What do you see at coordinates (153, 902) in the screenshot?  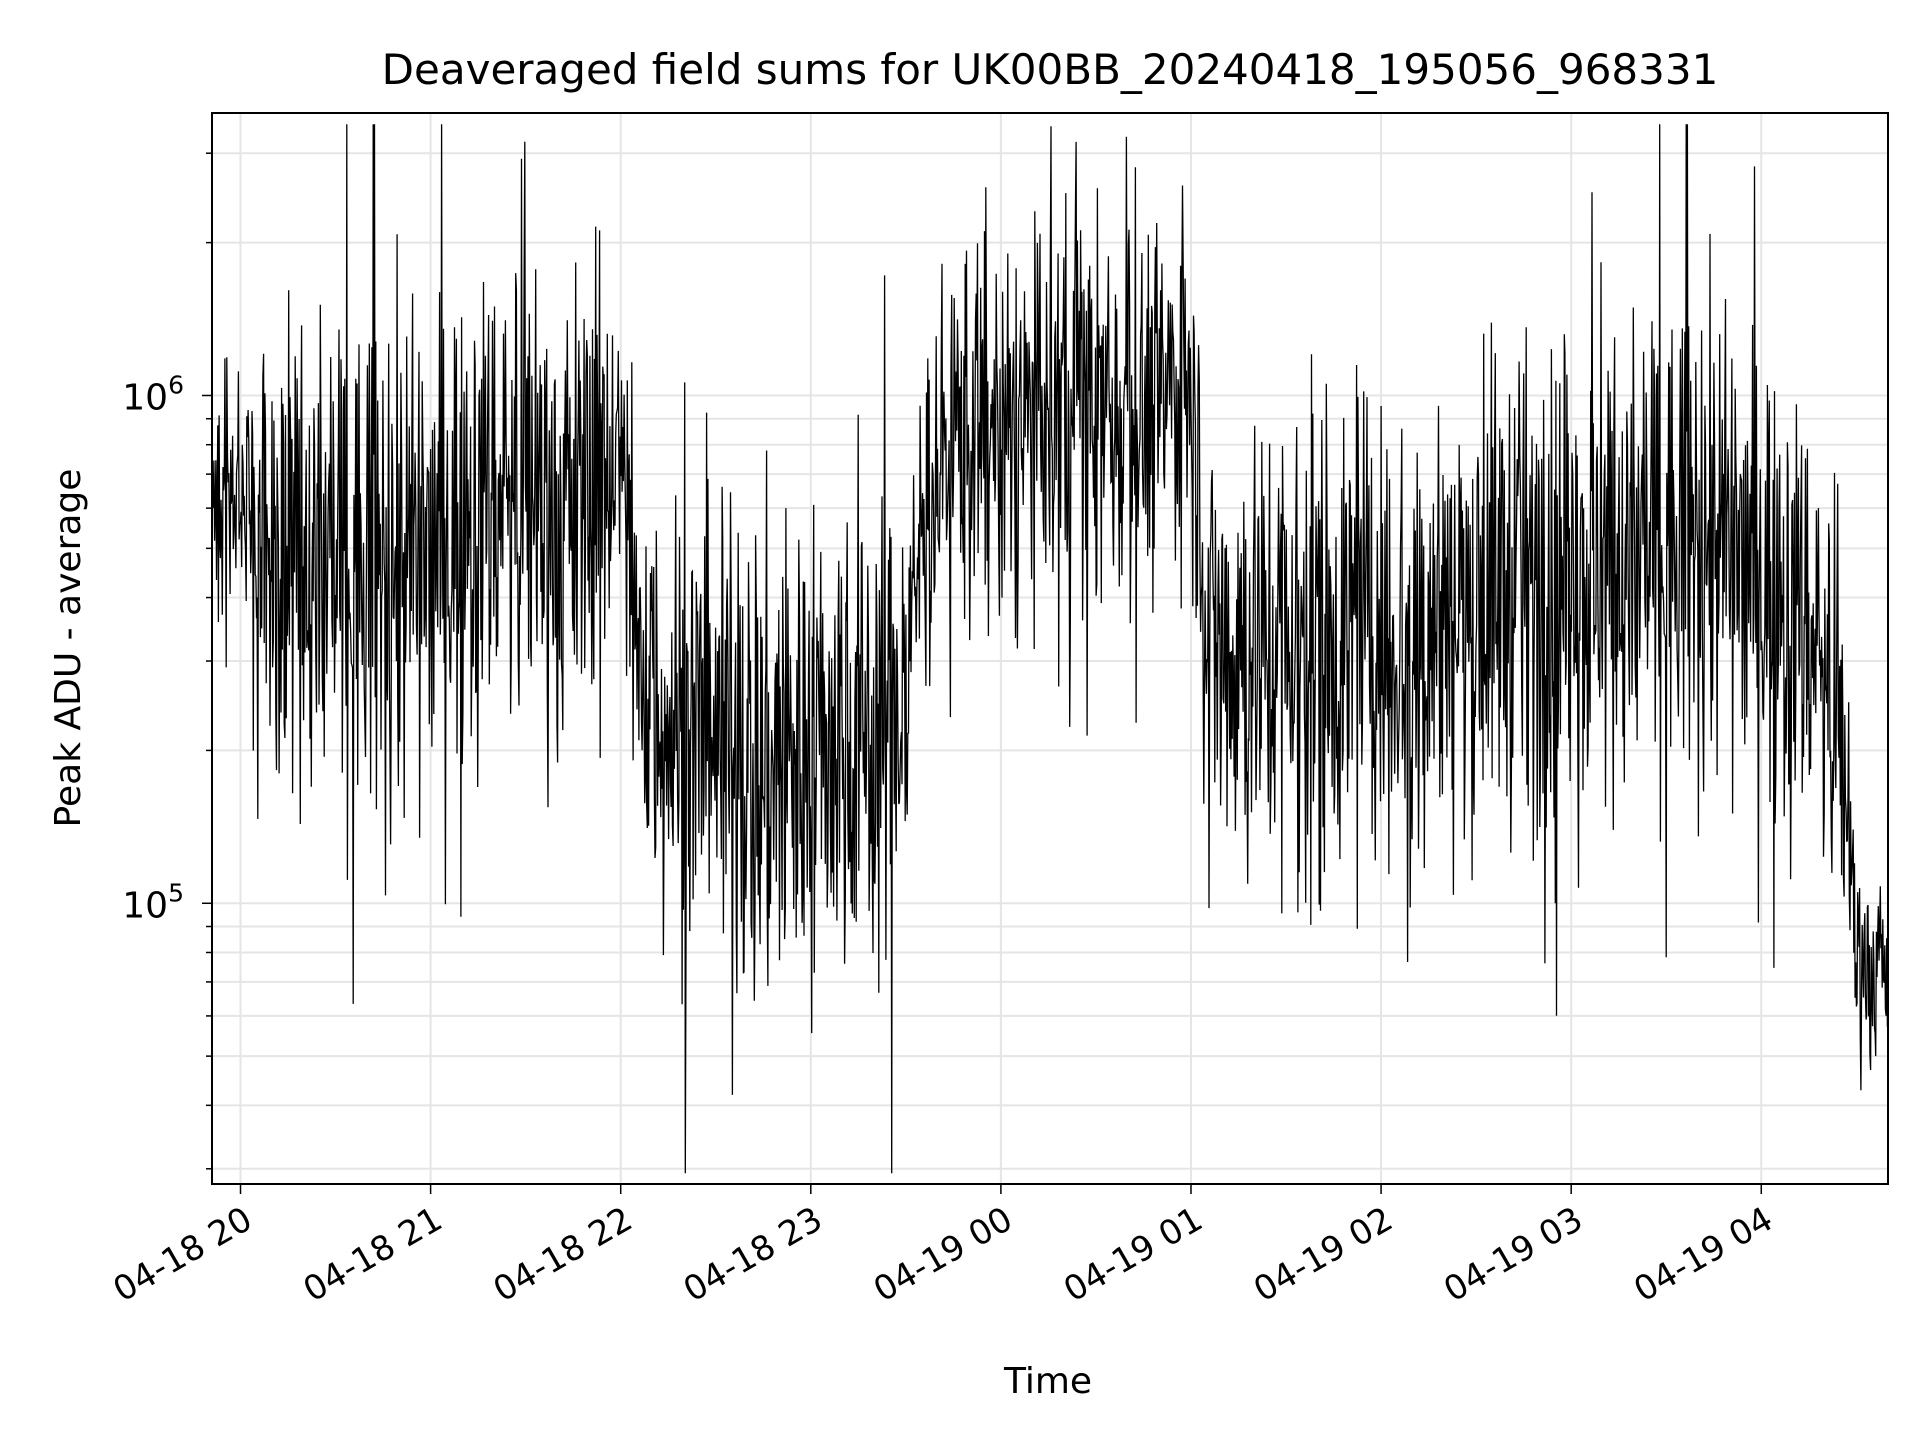 I see `y-tick-label: 10⁵` at bounding box center [153, 902].